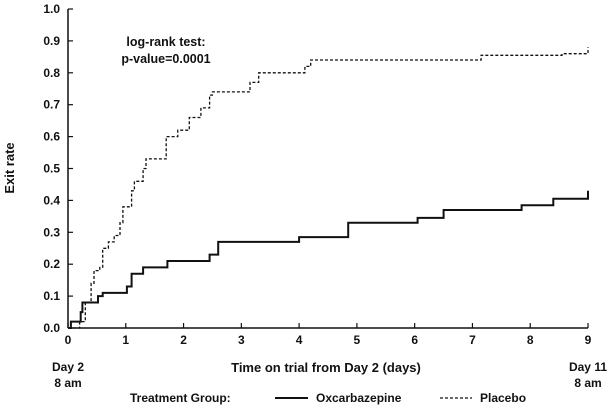  Describe the element at coordinates (51, 328) in the screenshot. I see `y-tick-label: 0.0` at that location.